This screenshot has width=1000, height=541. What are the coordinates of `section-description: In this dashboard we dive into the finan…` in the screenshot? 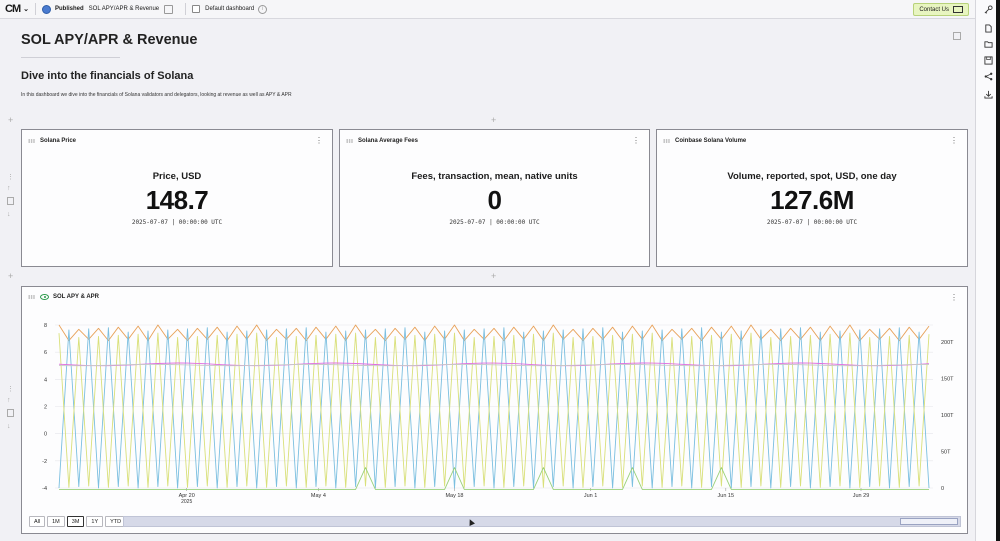 It's located at (156, 95).